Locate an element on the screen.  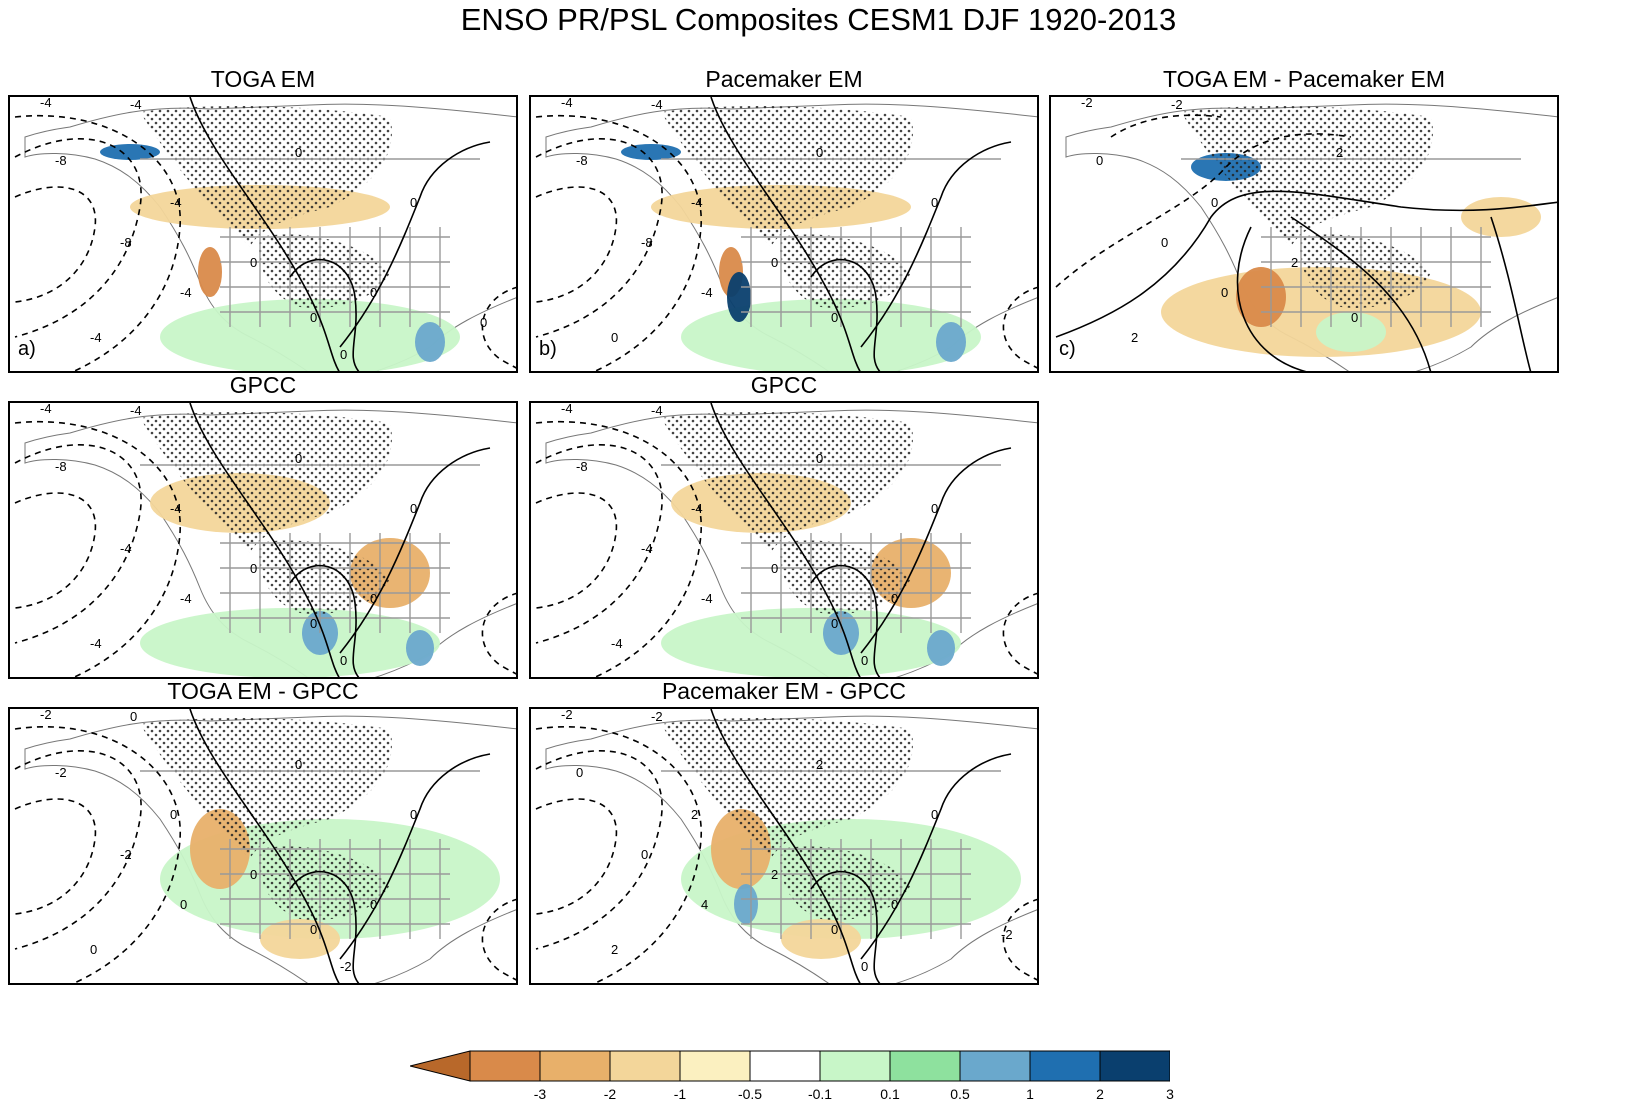
map-panel-g: -2 -2 0 0 2 4 2 2 2 0 0 0 0 -2 is located at coordinates (784, 846).